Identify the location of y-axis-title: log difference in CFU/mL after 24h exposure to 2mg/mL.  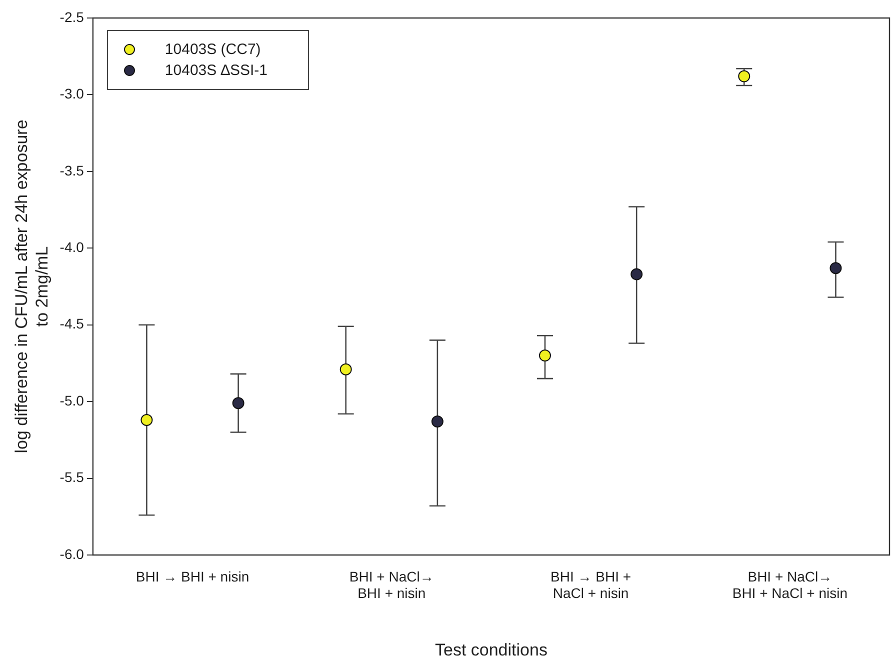
(32, 287).